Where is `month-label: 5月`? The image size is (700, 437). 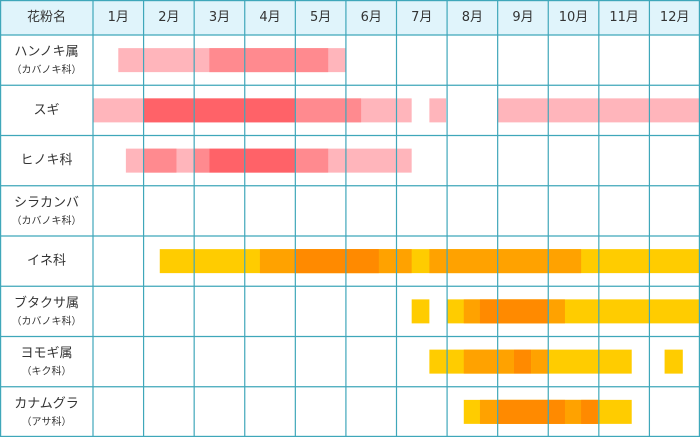
month-label: 5月 is located at coordinates (320, 17).